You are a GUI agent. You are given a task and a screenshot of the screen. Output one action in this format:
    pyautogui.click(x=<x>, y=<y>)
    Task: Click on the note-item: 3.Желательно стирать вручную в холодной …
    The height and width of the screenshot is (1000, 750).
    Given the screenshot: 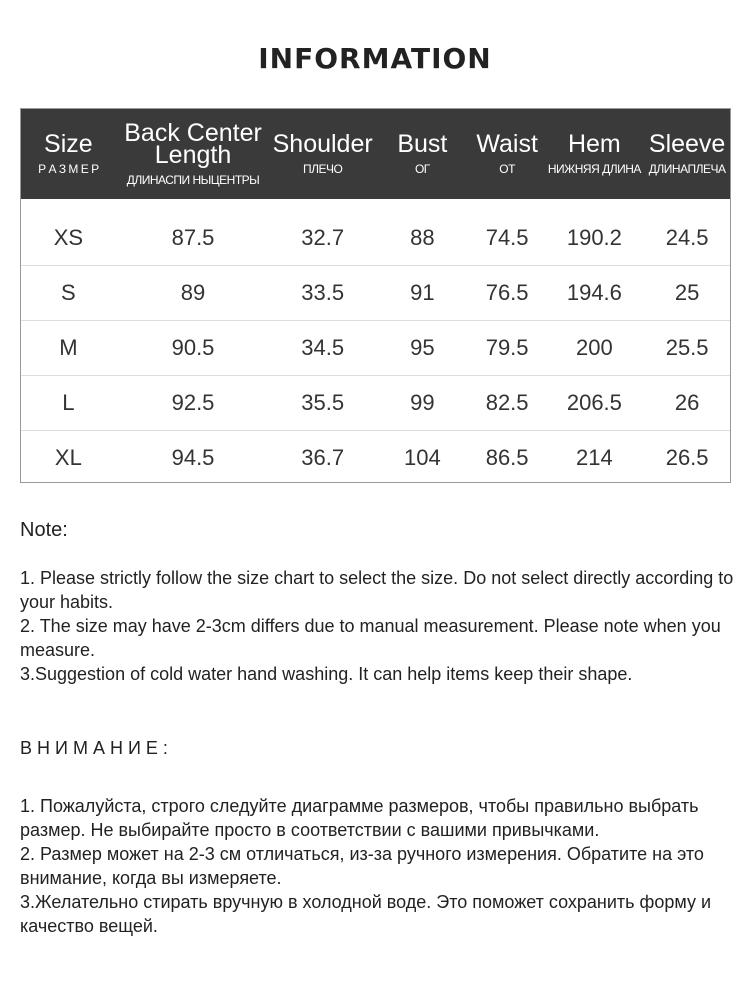 What is the action you would take?
    pyautogui.click(x=366, y=914)
    